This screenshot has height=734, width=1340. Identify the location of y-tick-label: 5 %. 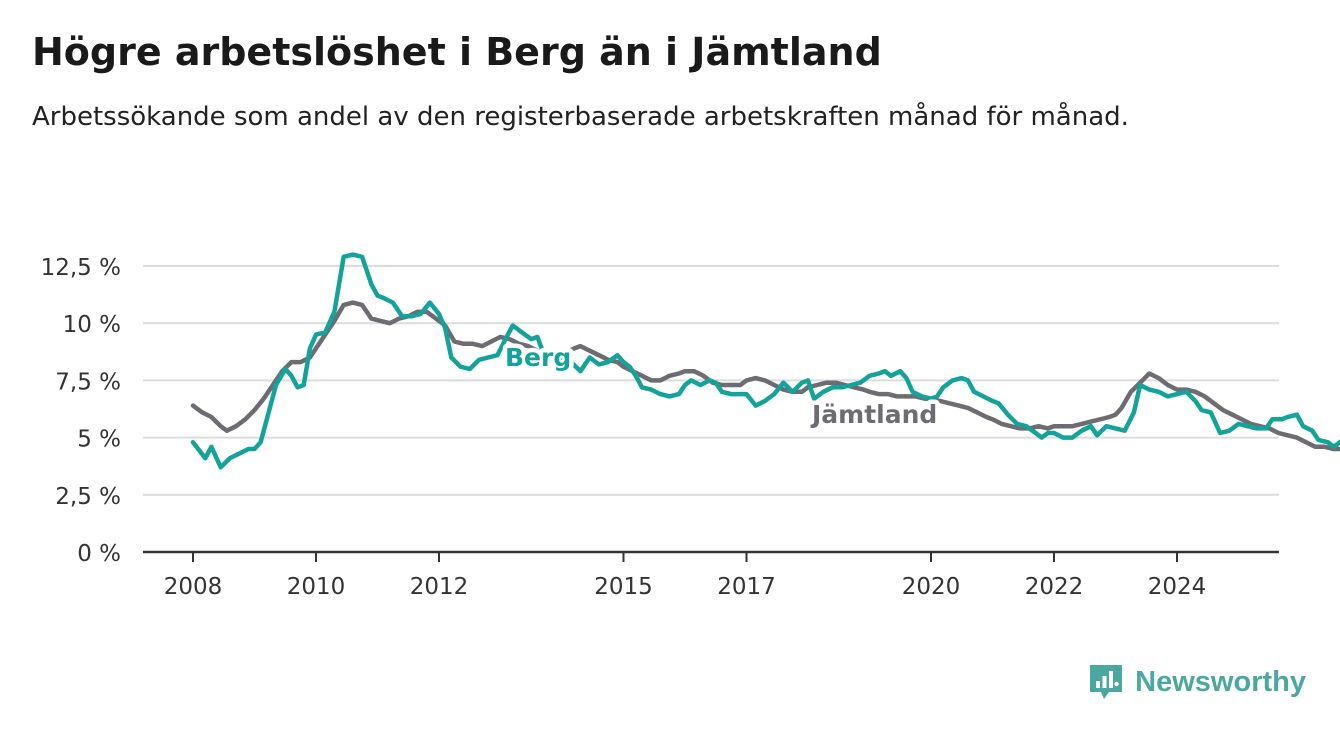
(99, 440).